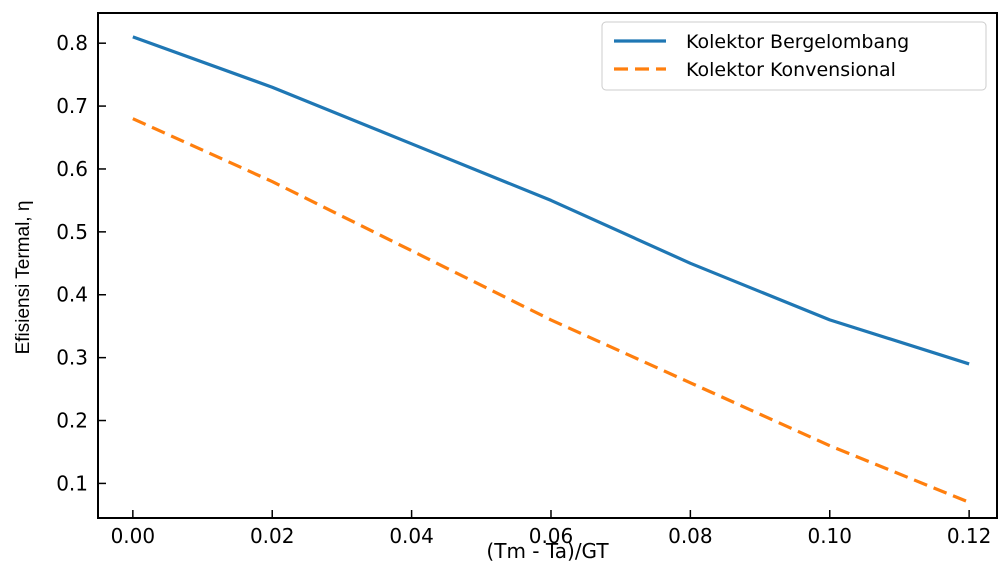 The height and width of the screenshot is (571, 998). What do you see at coordinates (23, 278) in the screenshot?
I see `y-axis-label: Efisiensi Termal, η` at bounding box center [23, 278].